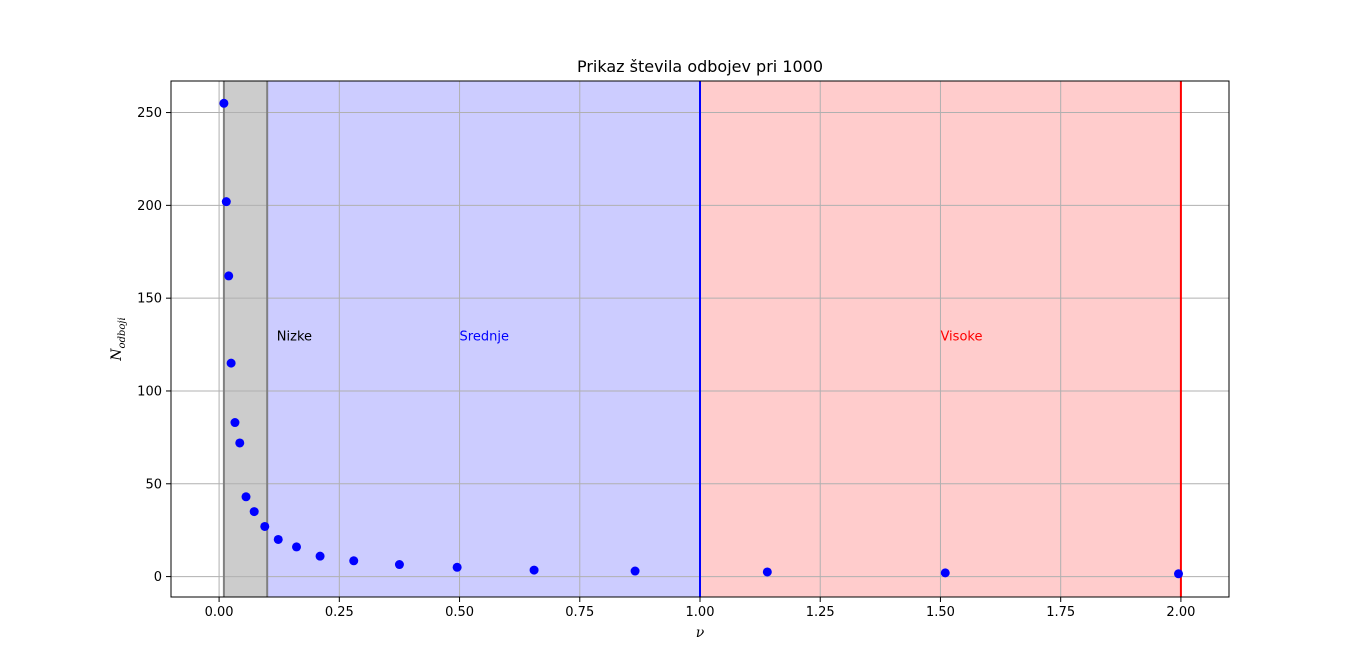  I want to click on y-axis-label-main: N, so click(117, 355).